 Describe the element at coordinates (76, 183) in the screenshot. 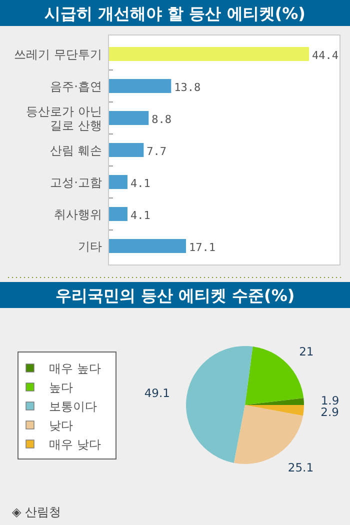

I see `y-tick-label: 고성·고함` at that location.